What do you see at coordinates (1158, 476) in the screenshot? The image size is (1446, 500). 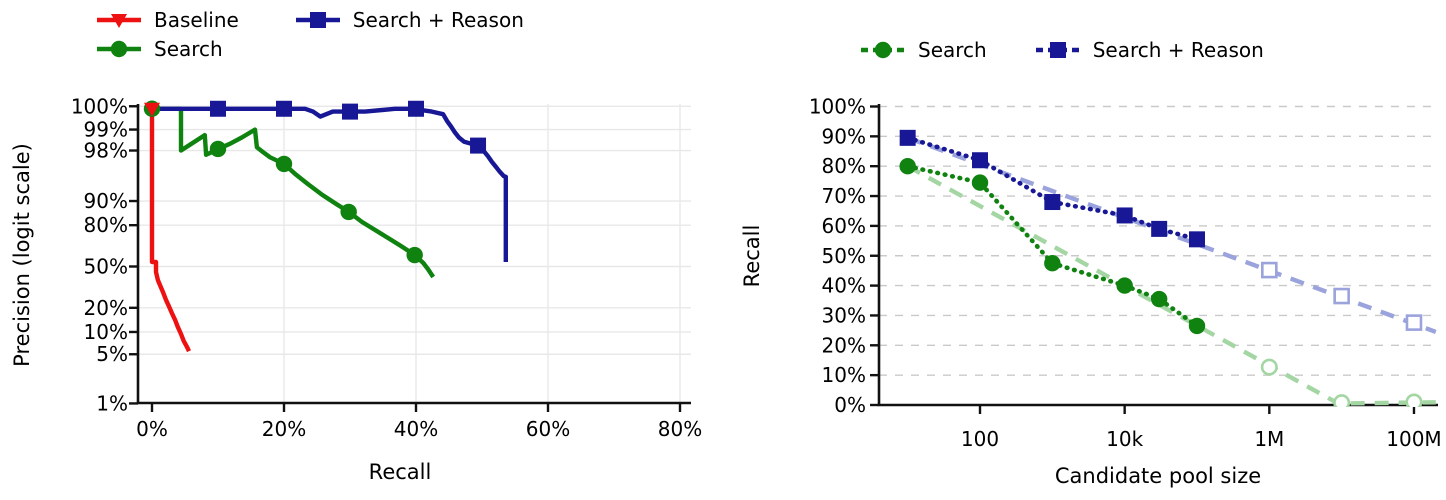 I see `right-x-axis-label: Candidate pool size` at bounding box center [1158, 476].